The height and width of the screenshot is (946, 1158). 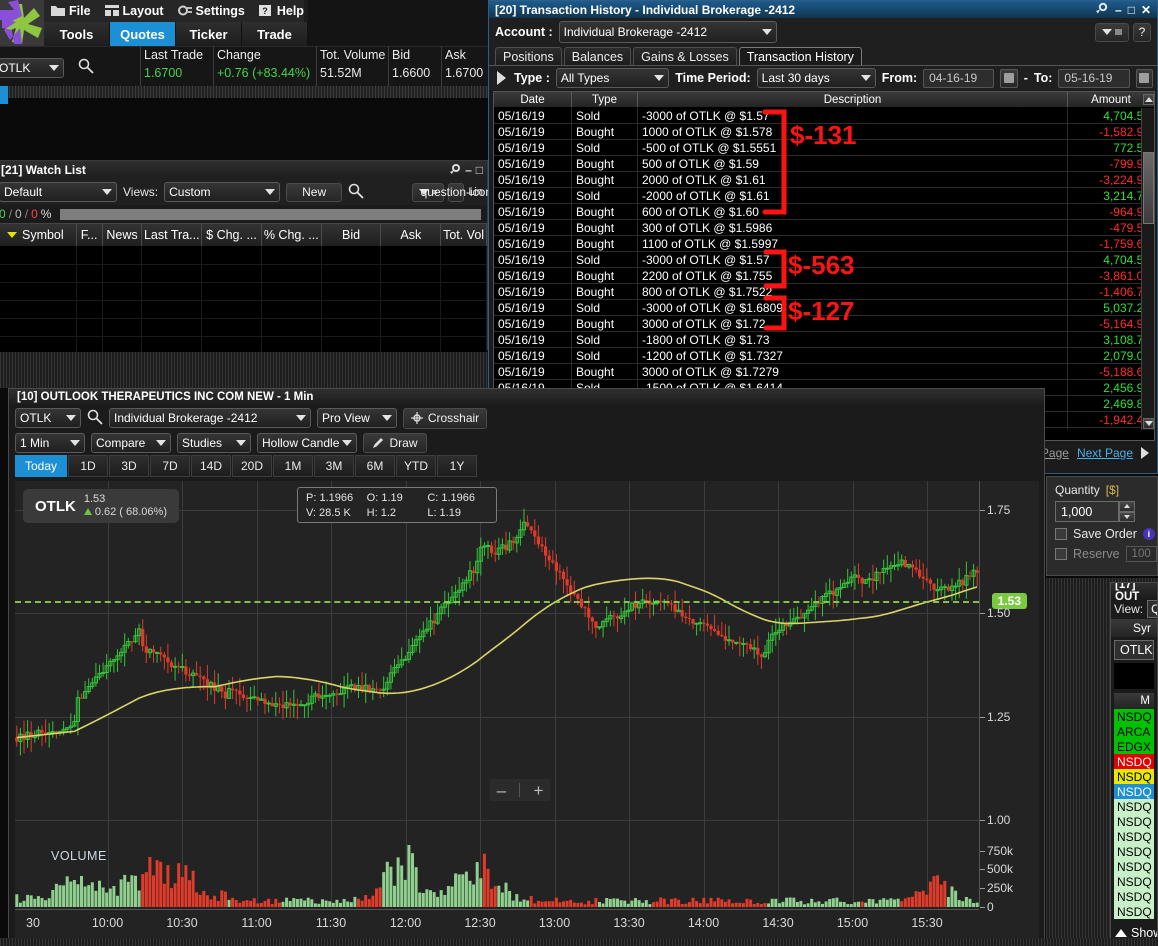 I want to click on period-ytd: YTD, so click(x=416, y=466).